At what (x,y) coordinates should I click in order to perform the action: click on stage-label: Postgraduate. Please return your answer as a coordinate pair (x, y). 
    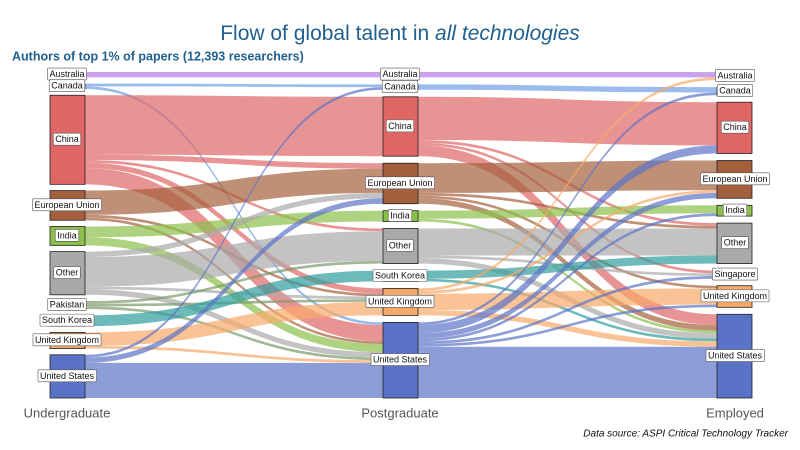
    Looking at the image, I should click on (399, 412).